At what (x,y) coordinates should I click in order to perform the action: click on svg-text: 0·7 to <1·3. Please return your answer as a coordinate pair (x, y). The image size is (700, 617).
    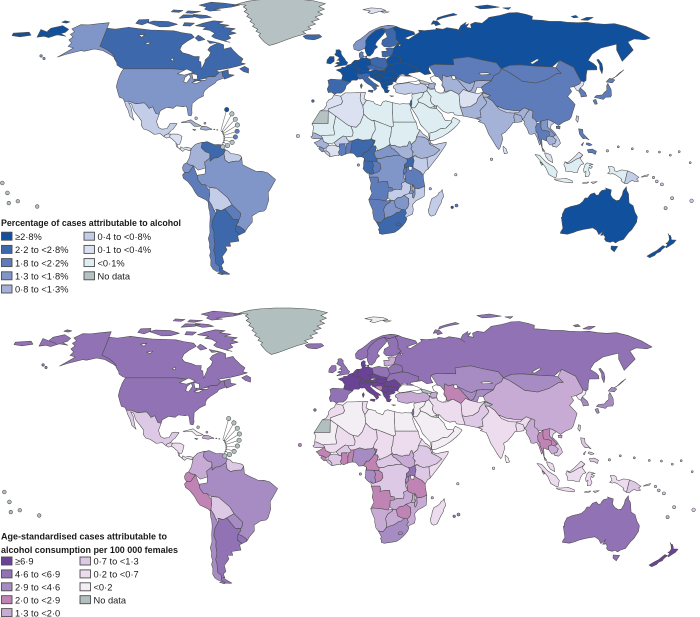
    Looking at the image, I should click on (116, 562).